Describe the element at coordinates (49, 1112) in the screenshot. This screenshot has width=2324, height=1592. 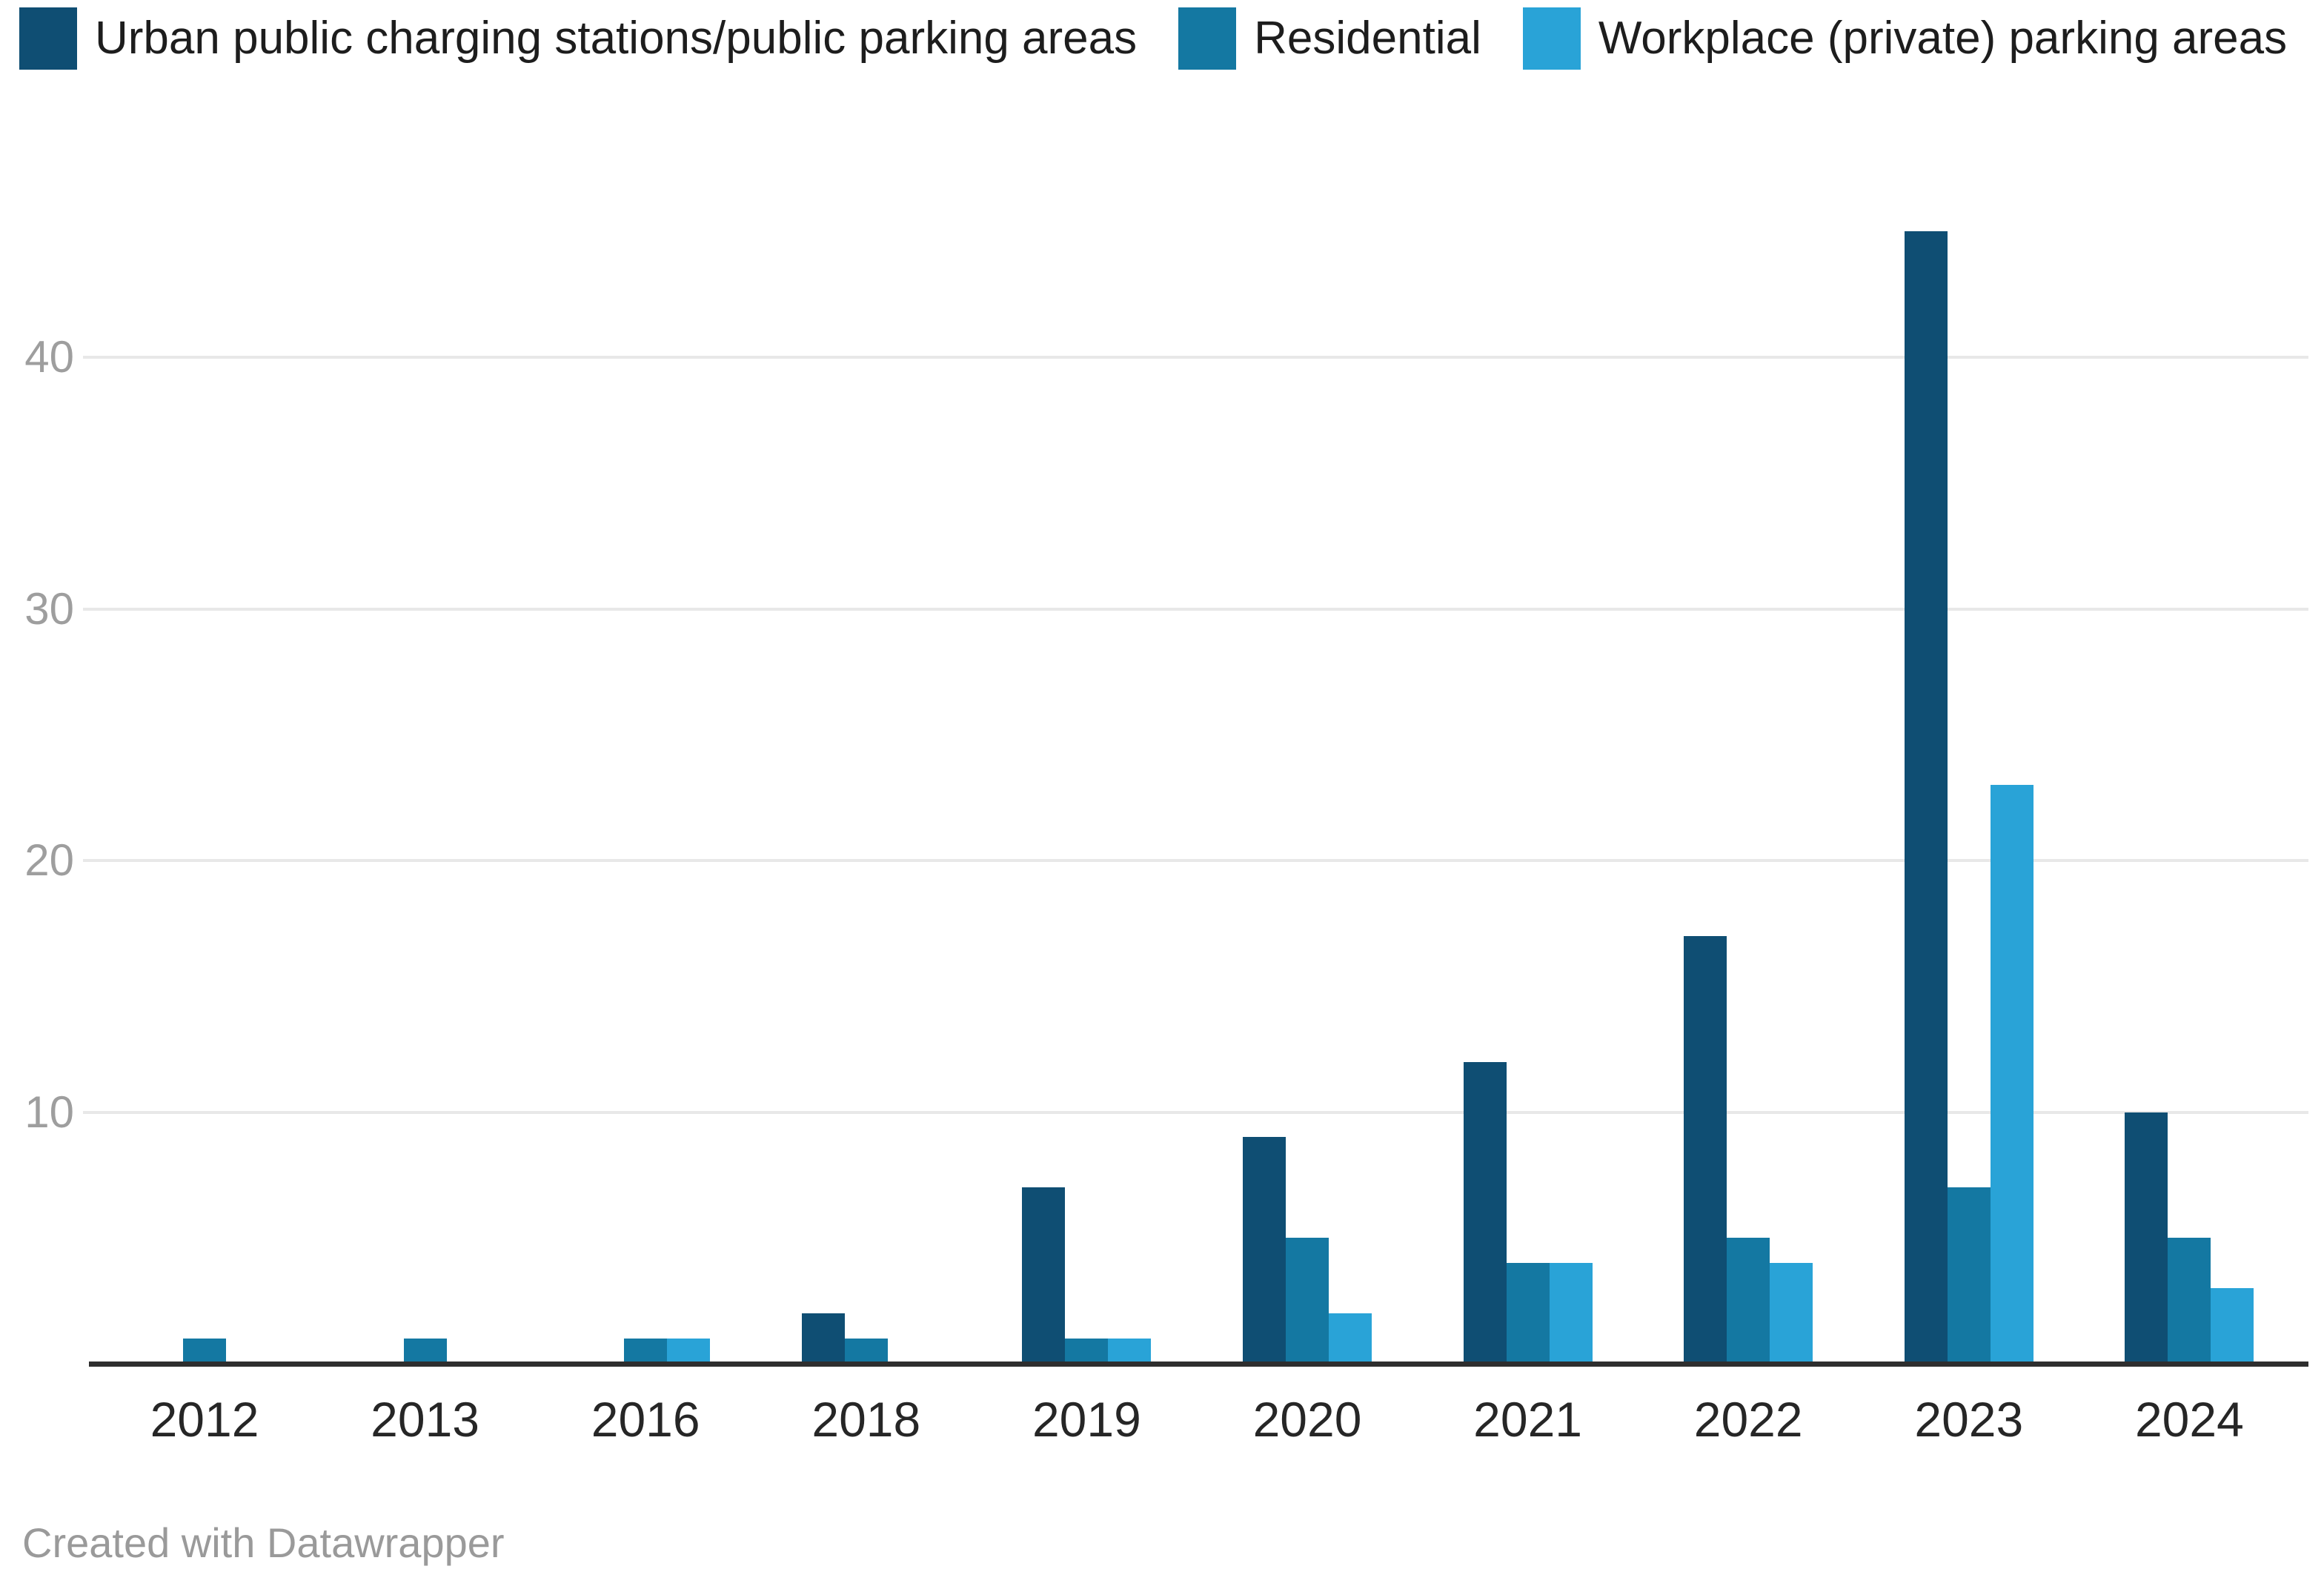
I see `y-axis-tick-10: 10` at that location.